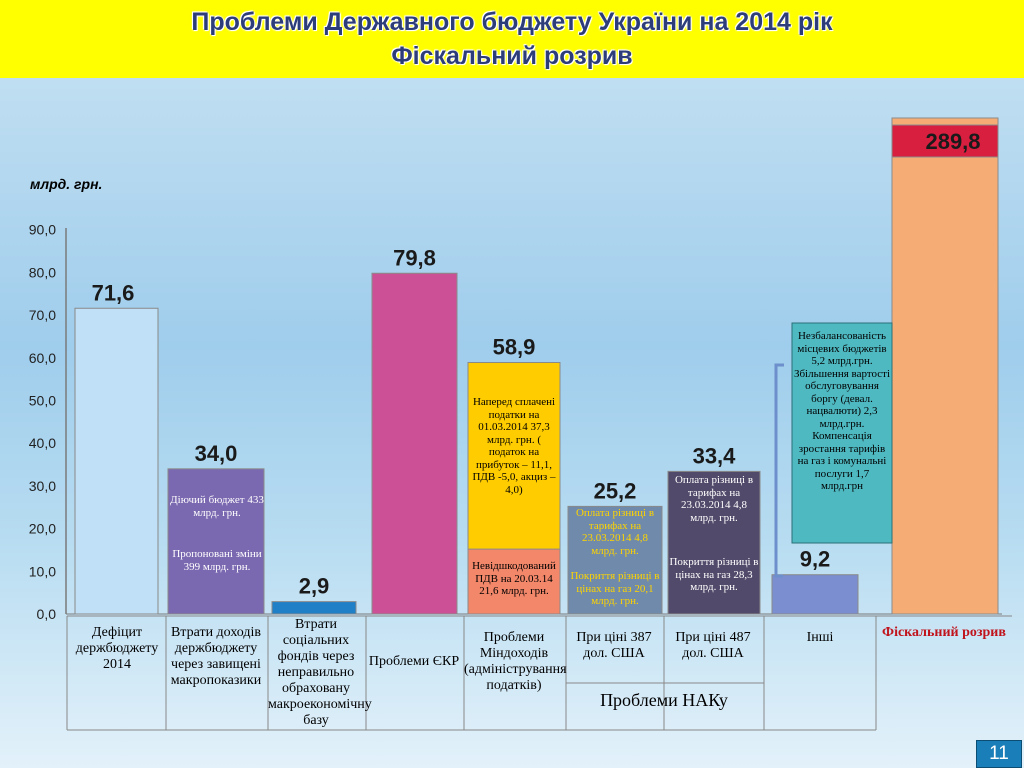  Describe the element at coordinates (664, 700) in the screenshot. I see `group-label-naku: Проблеми НАКу` at that location.